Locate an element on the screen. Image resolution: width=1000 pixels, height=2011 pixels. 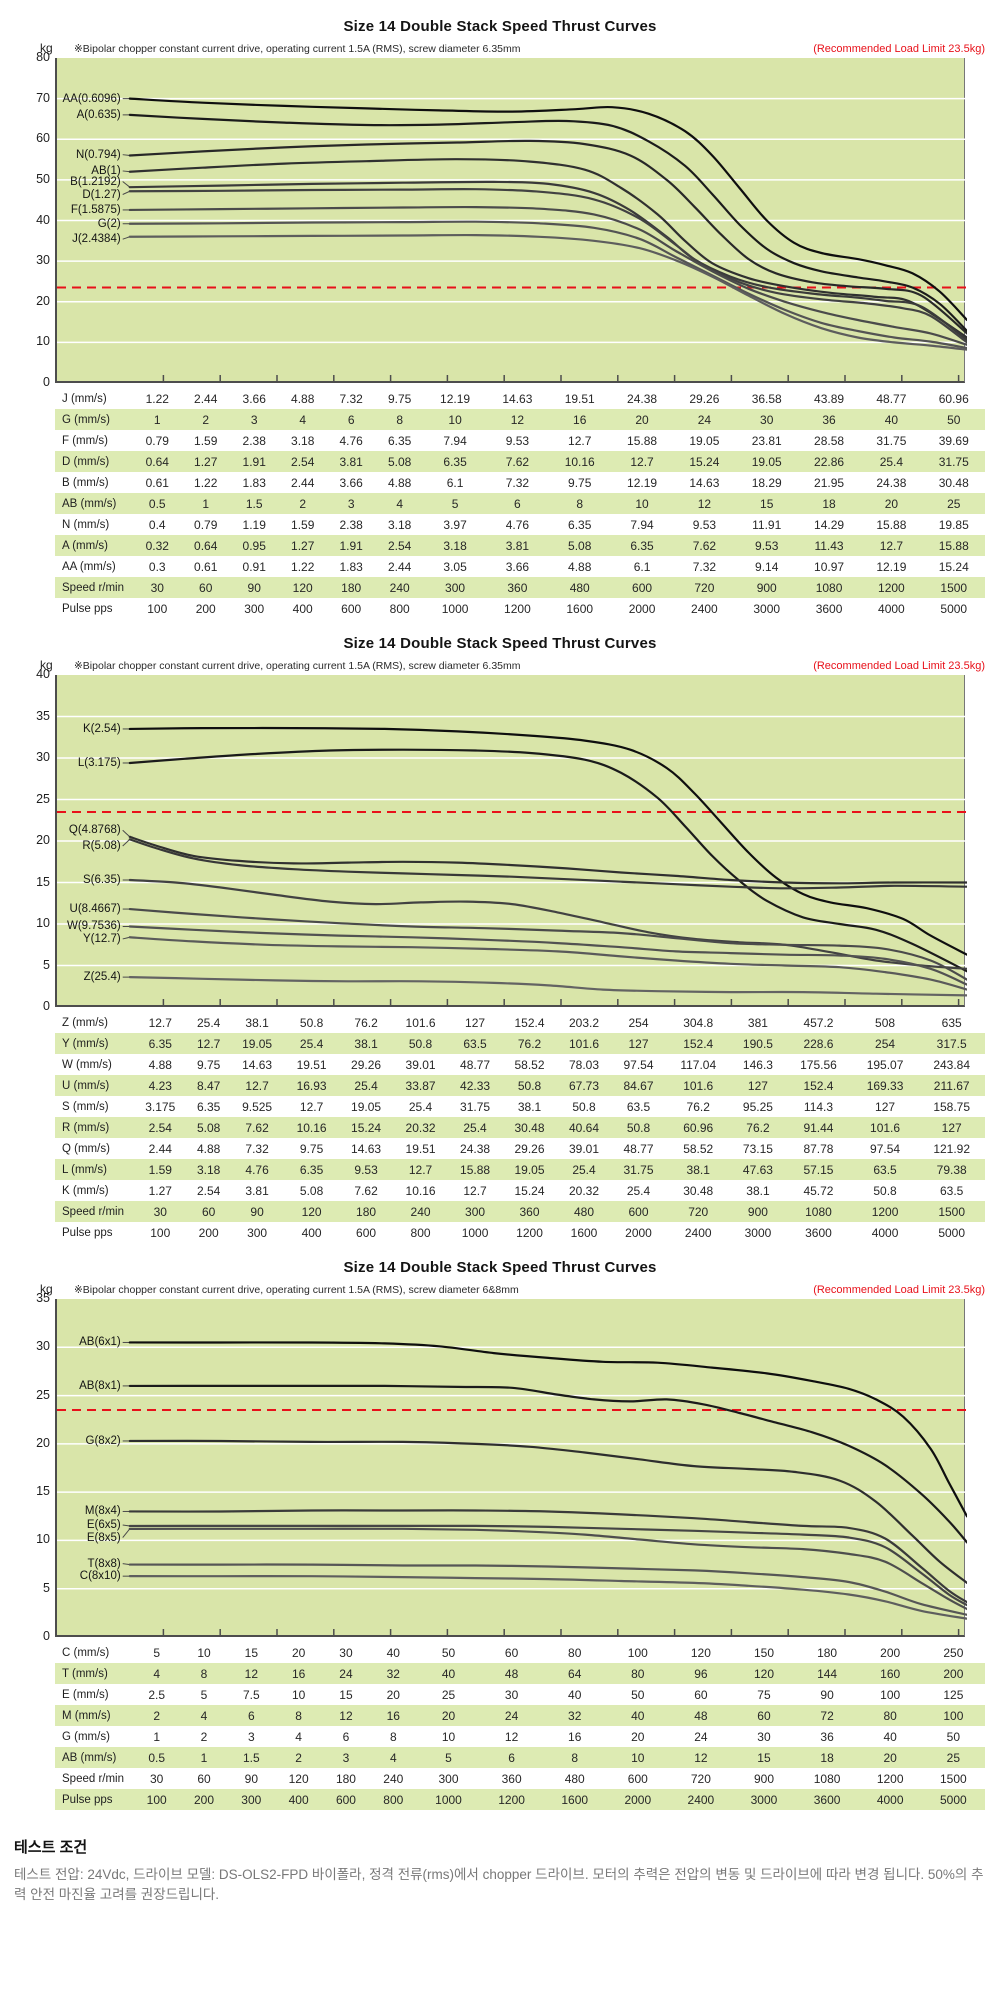
value-cell: 47.63 is located at coordinates (757, 1169).